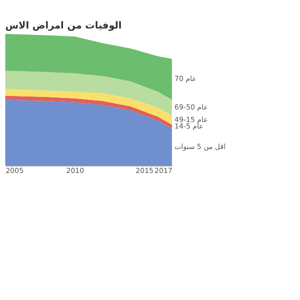 The height and width of the screenshot is (300, 300). What do you see at coordinates (191, 119) in the screenshot?
I see `series-label: 49-15 عام` at bounding box center [191, 119].